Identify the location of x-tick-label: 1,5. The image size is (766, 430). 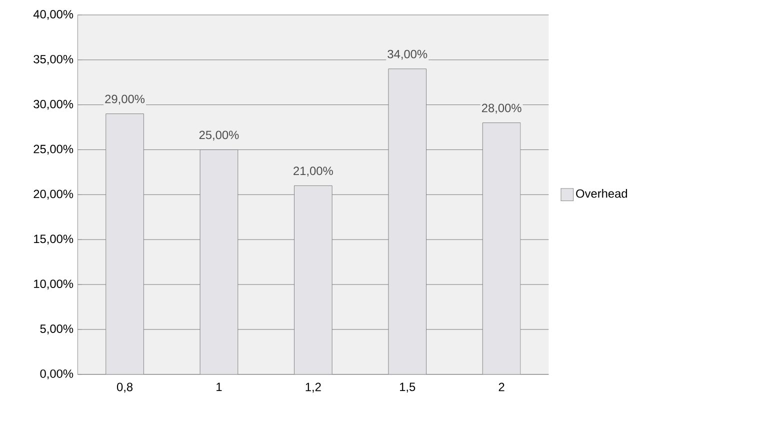
(408, 387).